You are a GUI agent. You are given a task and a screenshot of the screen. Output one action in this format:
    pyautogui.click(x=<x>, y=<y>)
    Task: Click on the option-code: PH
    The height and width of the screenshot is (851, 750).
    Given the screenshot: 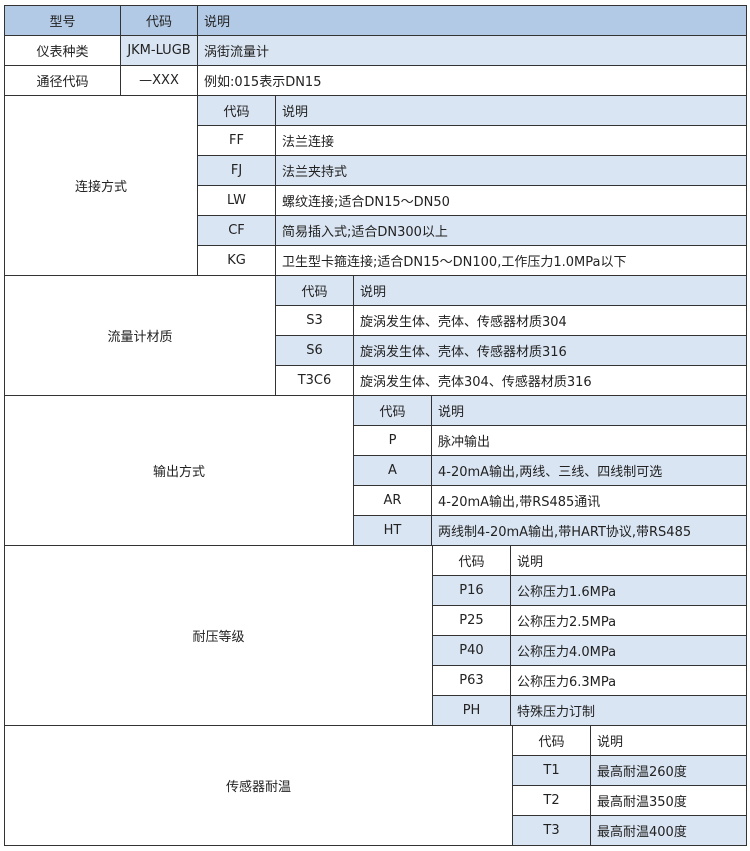 What is the action you would take?
    pyautogui.click(x=471, y=710)
    